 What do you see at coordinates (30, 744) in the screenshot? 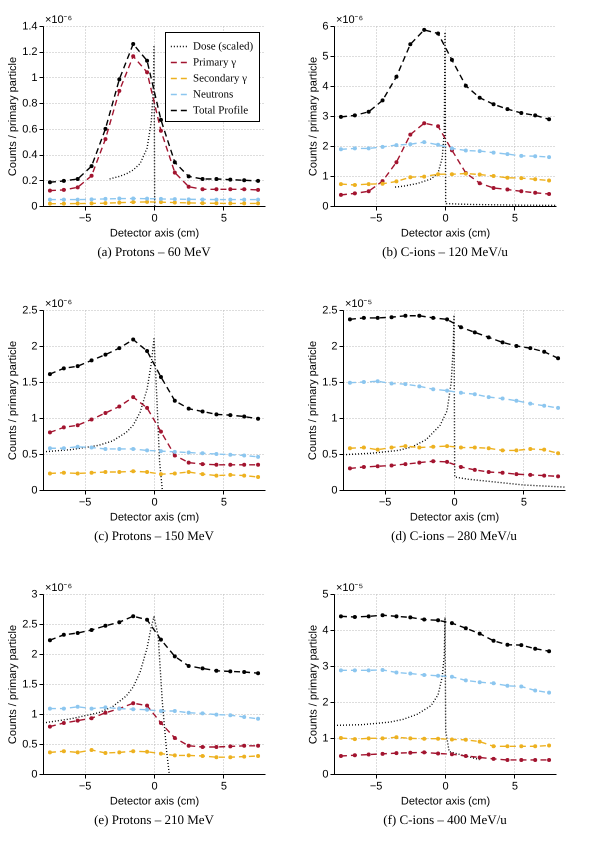
I see `y-tick-label: 0.5` at bounding box center [30, 744].